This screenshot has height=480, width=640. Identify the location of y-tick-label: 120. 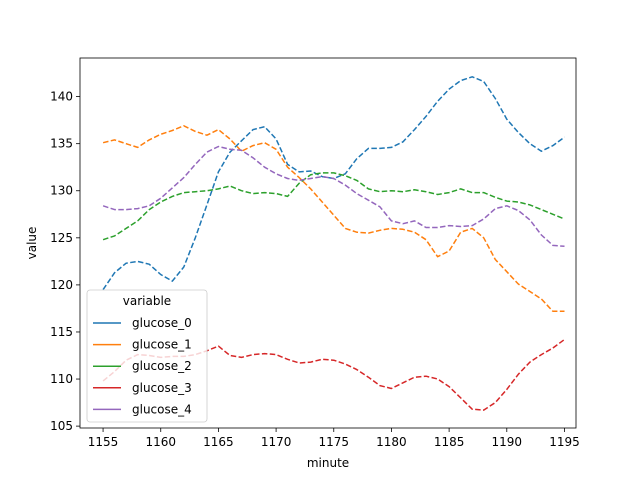
(61, 285).